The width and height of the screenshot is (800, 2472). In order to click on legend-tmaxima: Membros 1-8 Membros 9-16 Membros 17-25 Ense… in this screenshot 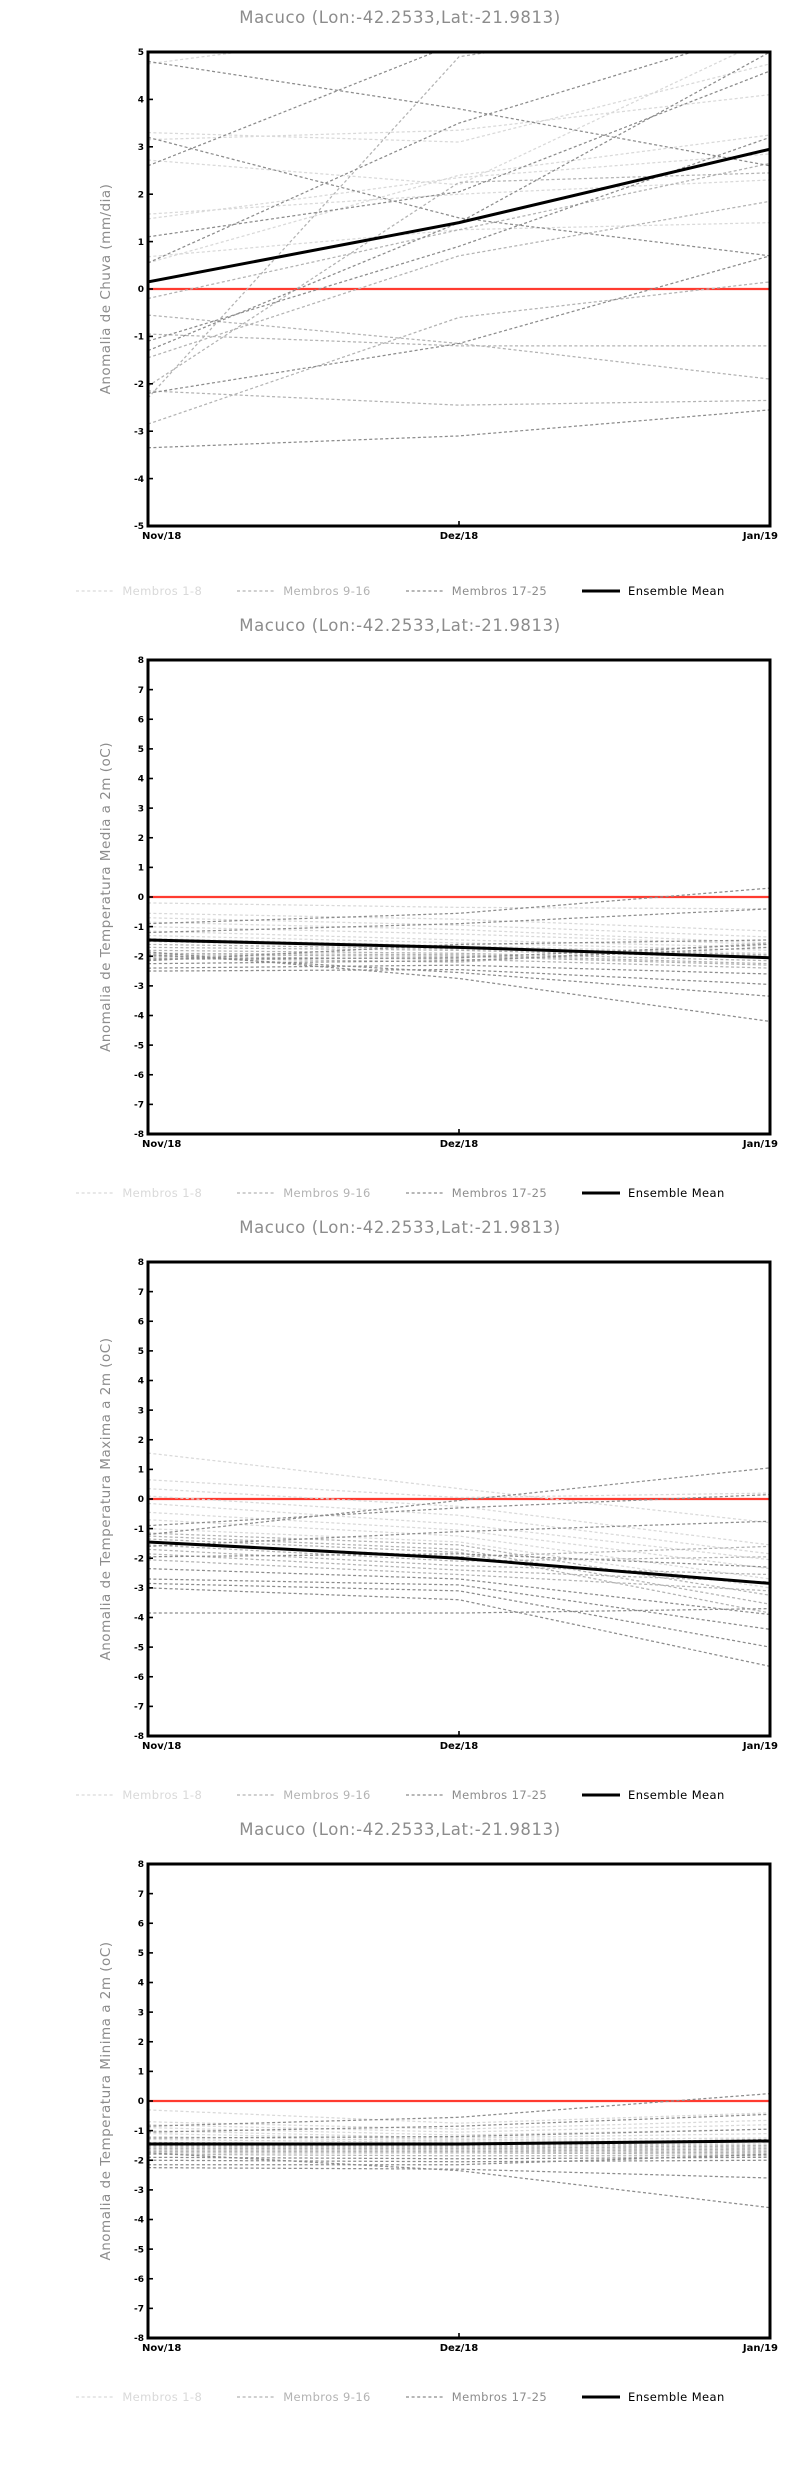, I will do `click(400, 1795)`.